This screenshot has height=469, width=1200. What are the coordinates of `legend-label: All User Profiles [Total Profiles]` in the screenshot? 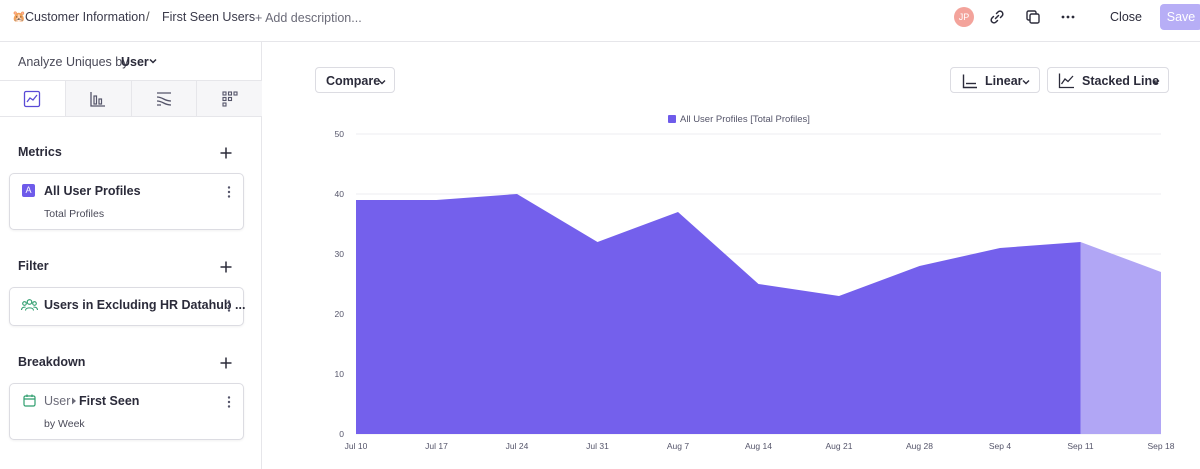 It's located at (745, 119).